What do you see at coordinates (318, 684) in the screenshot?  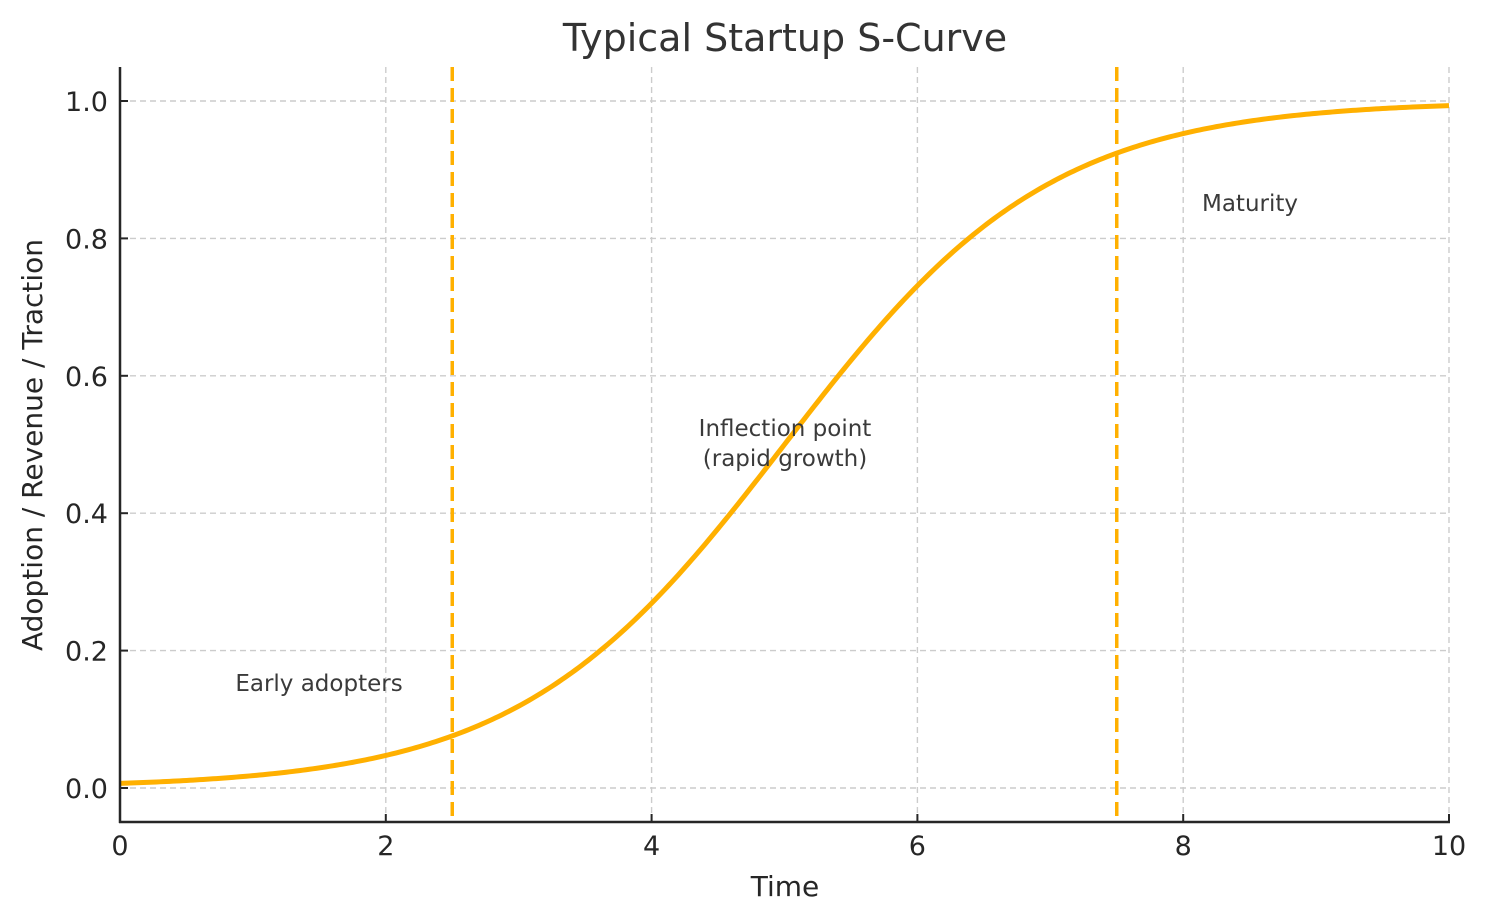 I see `annotation-early-adopters: Early adopters` at bounding box center [318, 684].